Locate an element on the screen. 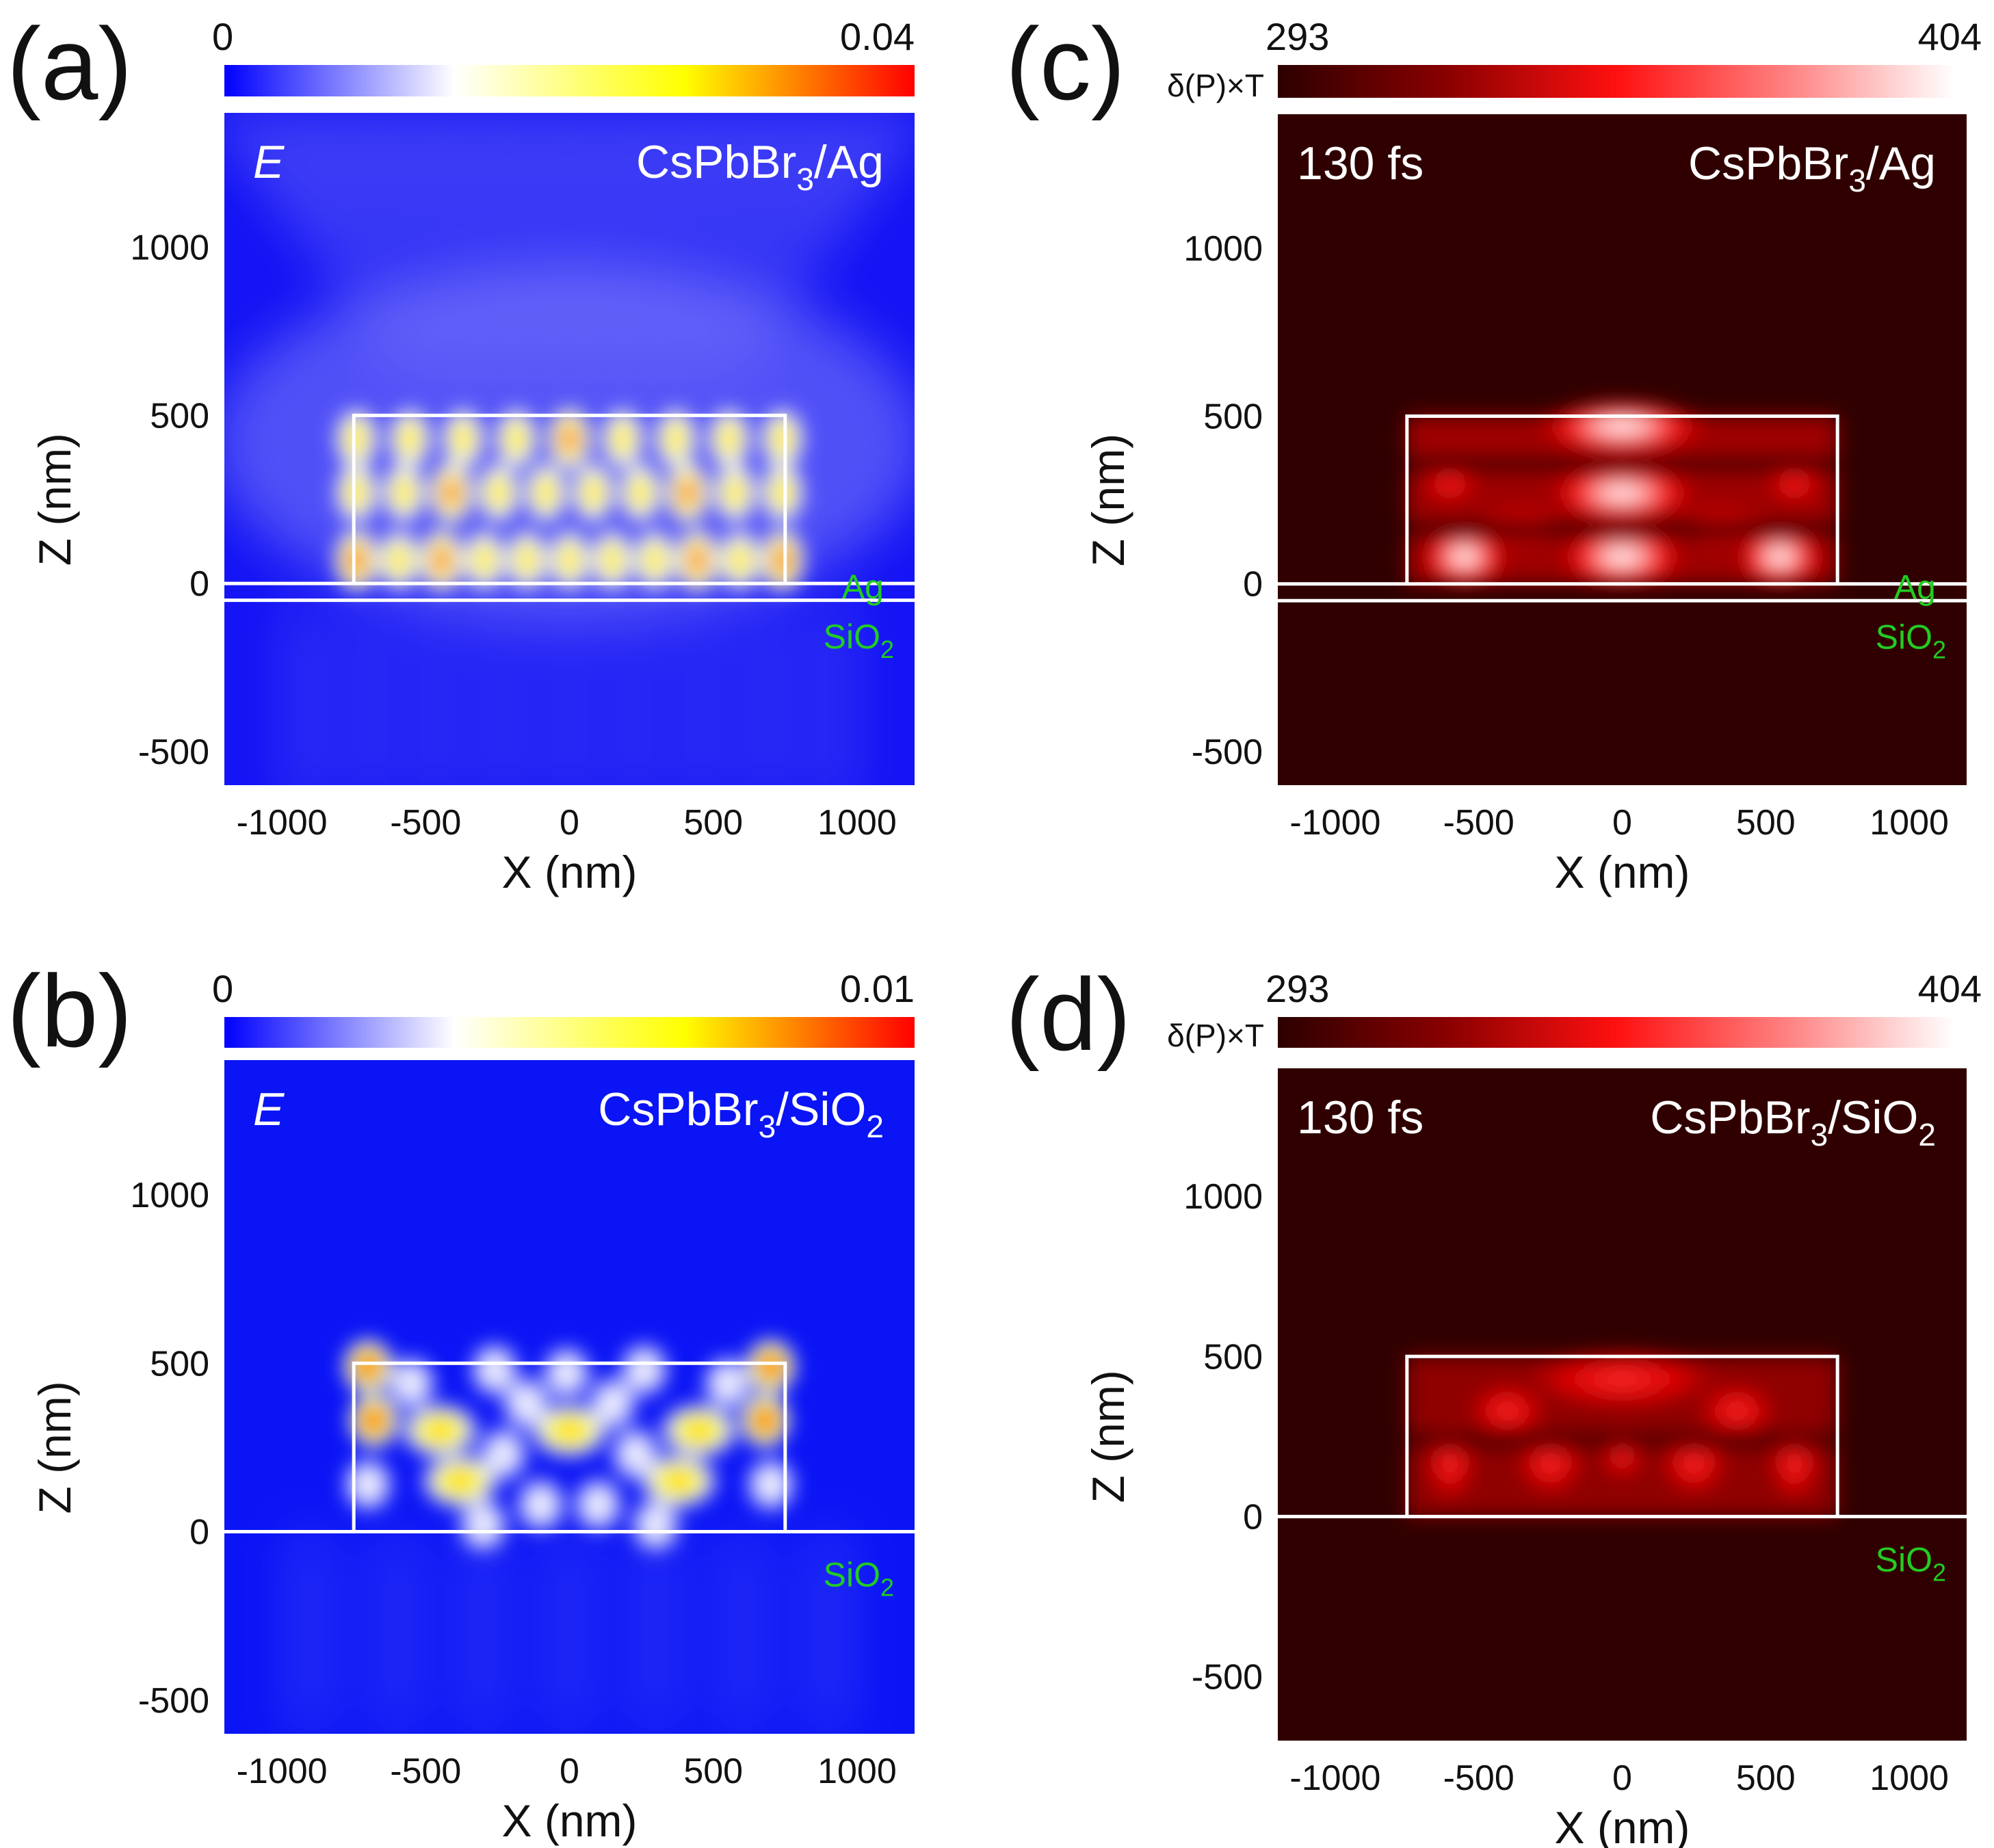 This screenshot has width=1994, height=1848. time-label: 130 fs is located at coordinates (1360, 1118).